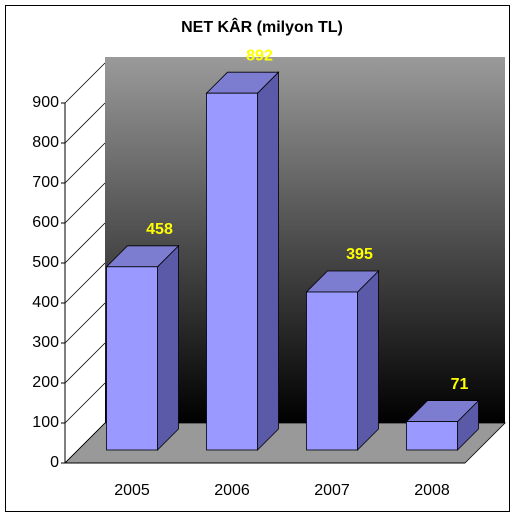  What do you see at coordinates (45, 222) in the screenshot?
I see `y-tick-label: 600` at bounding box center [45, 222].